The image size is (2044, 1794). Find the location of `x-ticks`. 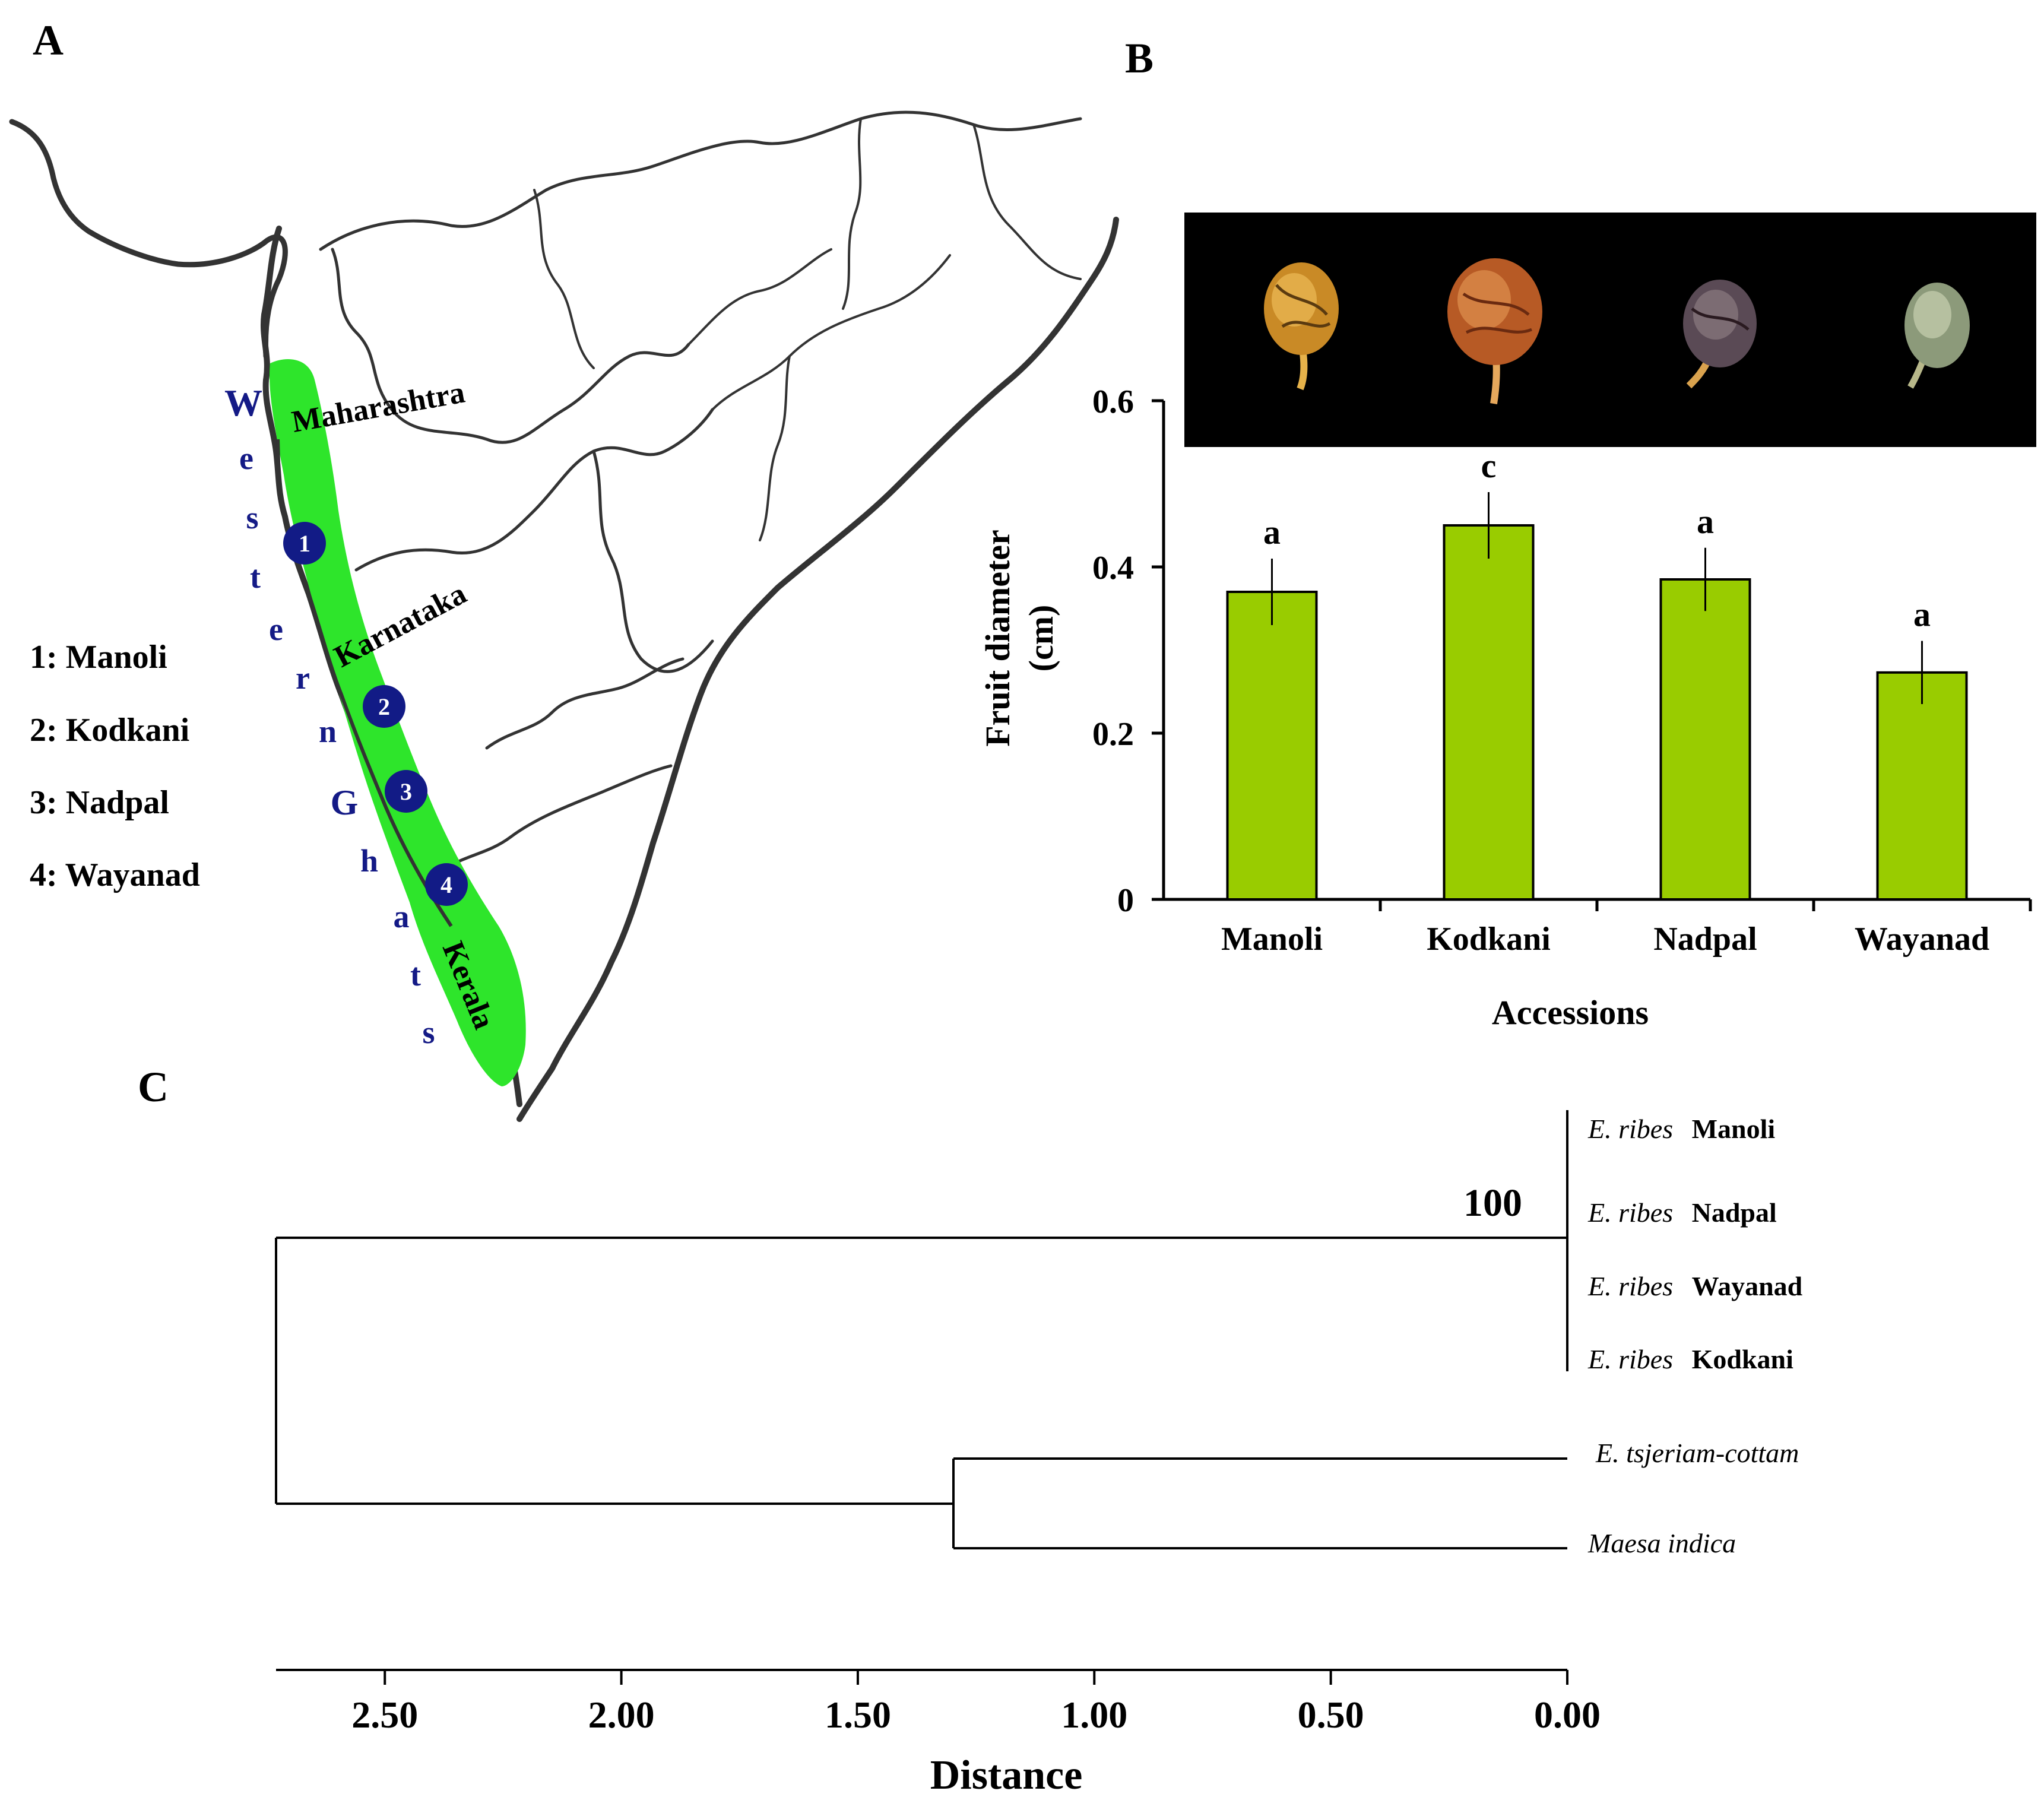

x-ticks is located at coordinates (1705, 905).